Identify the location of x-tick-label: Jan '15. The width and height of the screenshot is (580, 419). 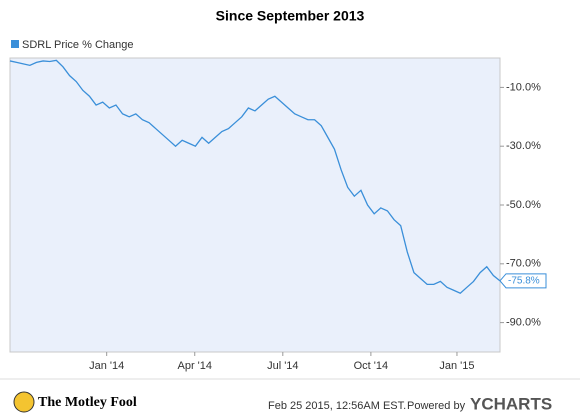
(456, 366).